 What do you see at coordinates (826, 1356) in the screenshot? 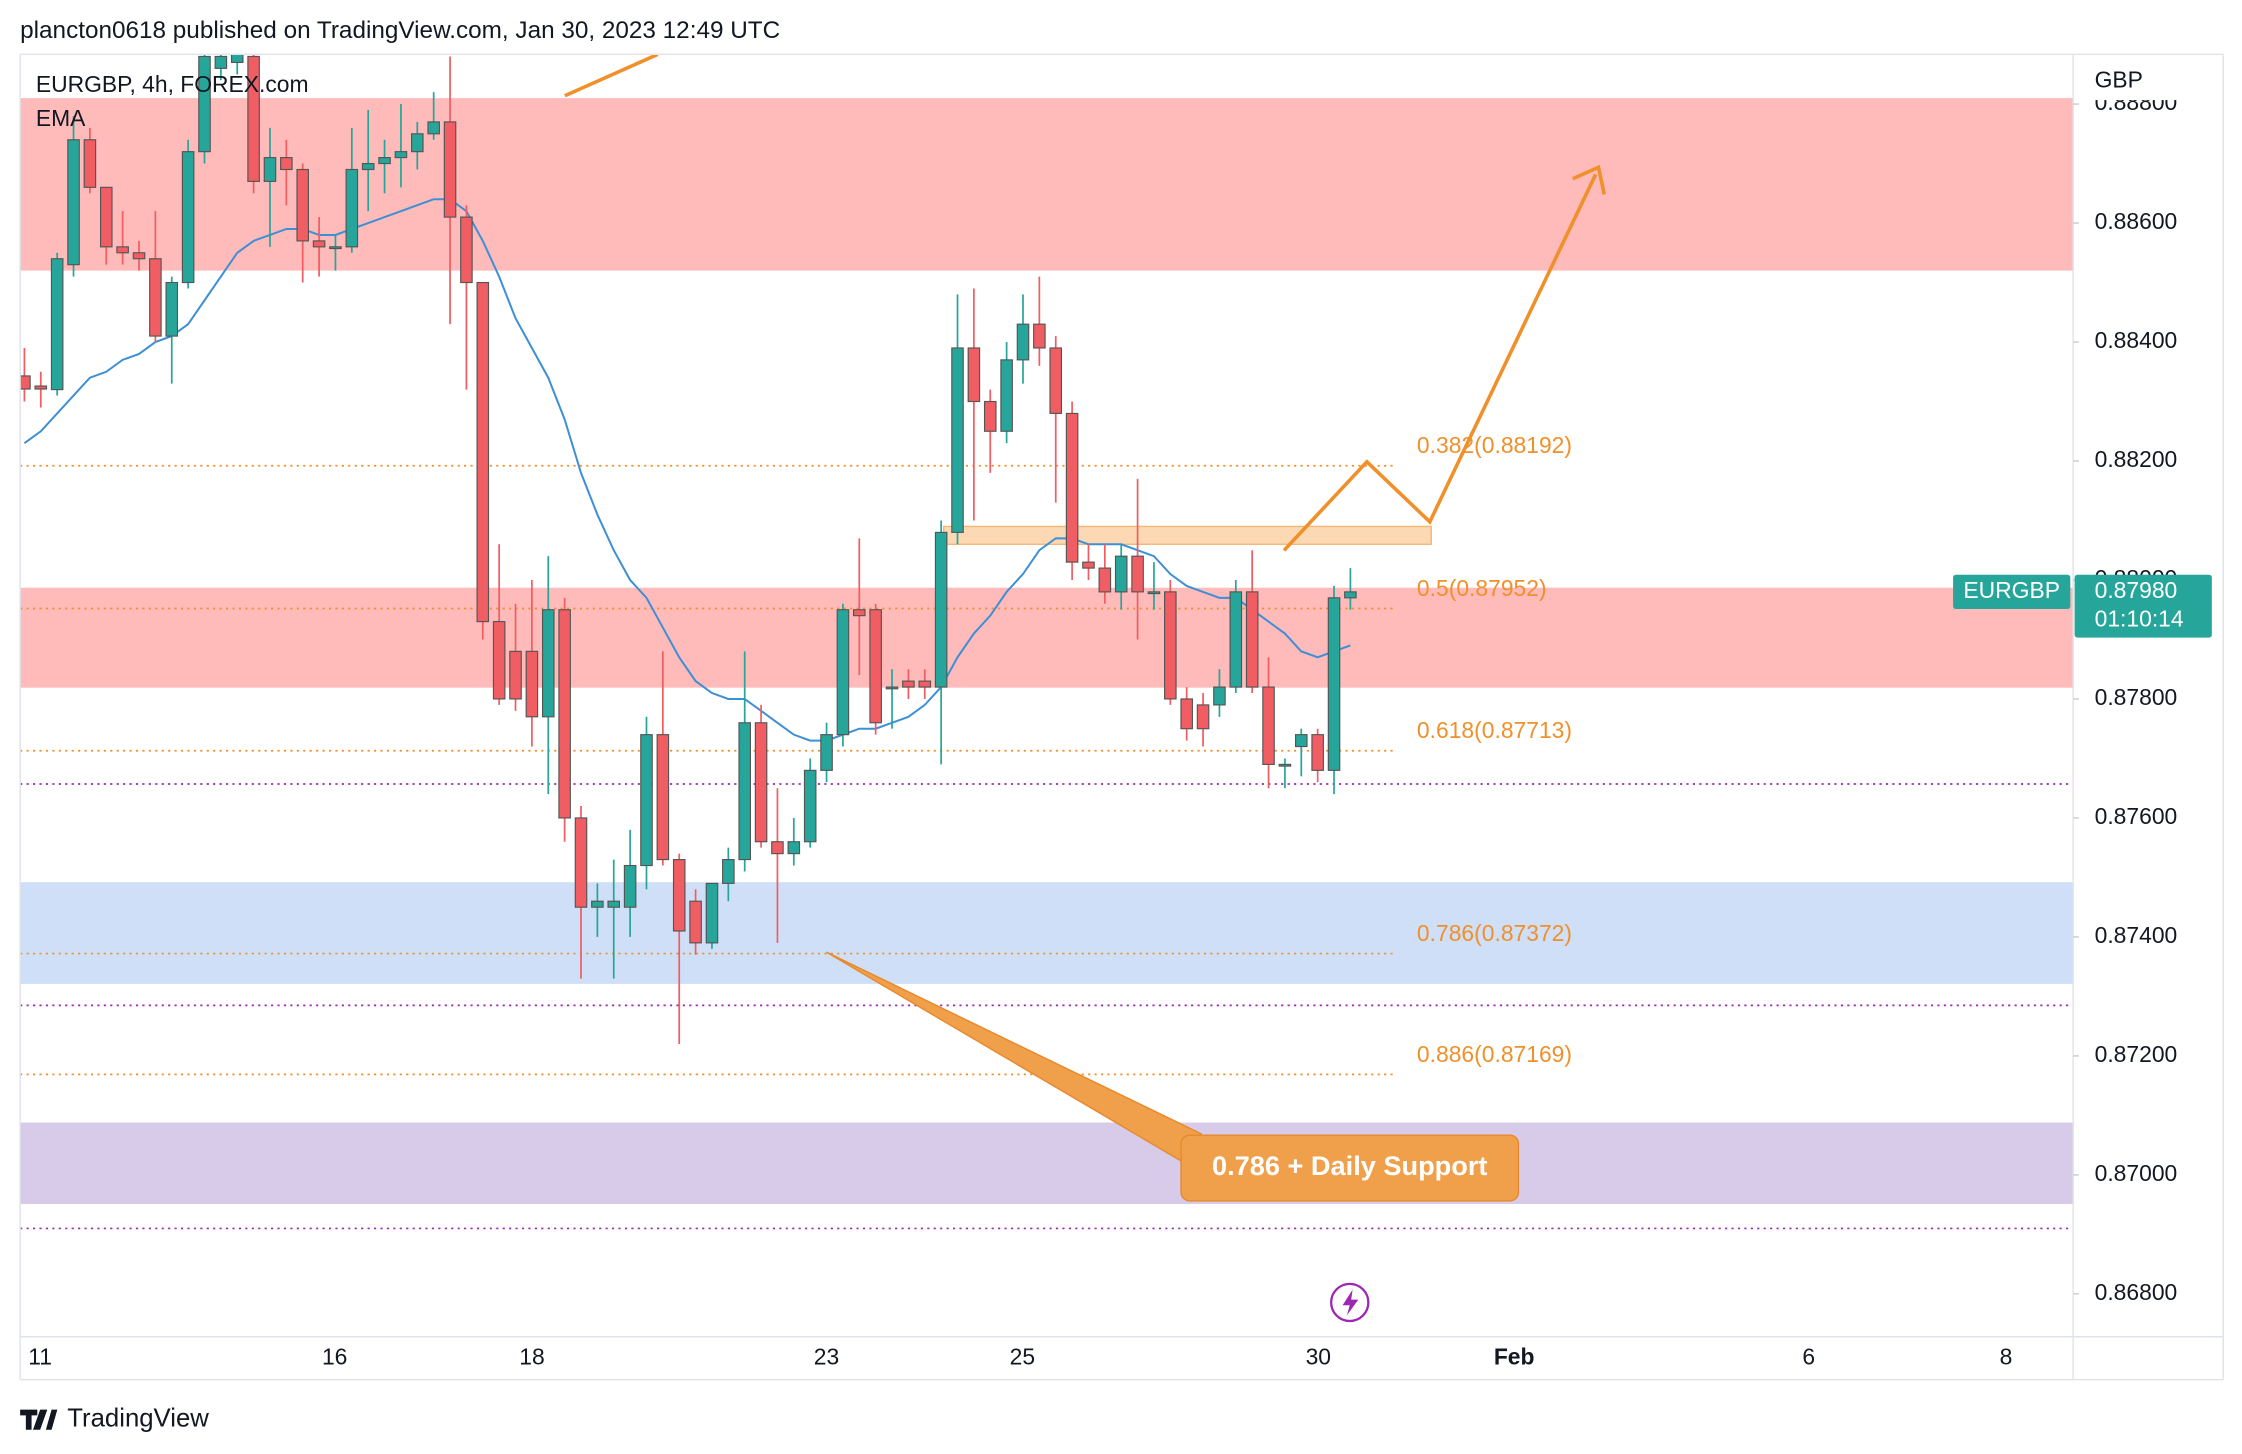
I see `x-tick-label: 23` at bounding box center [826, 1356].